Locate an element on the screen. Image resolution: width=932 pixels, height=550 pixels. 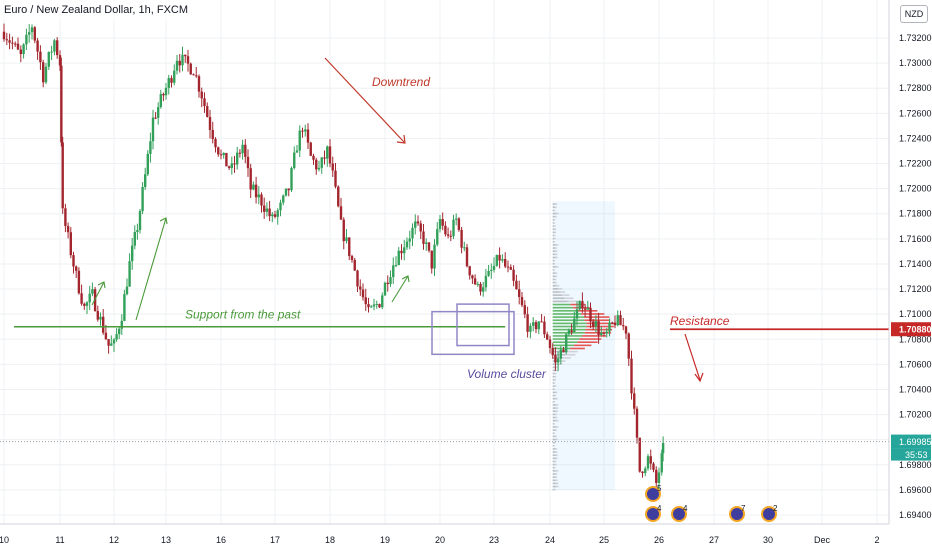
time-axis: 10 11 12 13 16 17 18 19 20 23 24 25 26 27 30 Dec 2 is located at coordinates (444, 534).